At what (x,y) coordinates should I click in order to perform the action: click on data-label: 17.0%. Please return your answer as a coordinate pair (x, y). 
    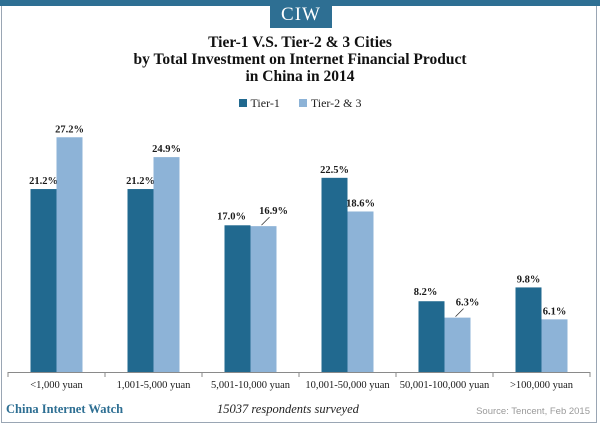
    Looking at the image, I should click on (231, 216).